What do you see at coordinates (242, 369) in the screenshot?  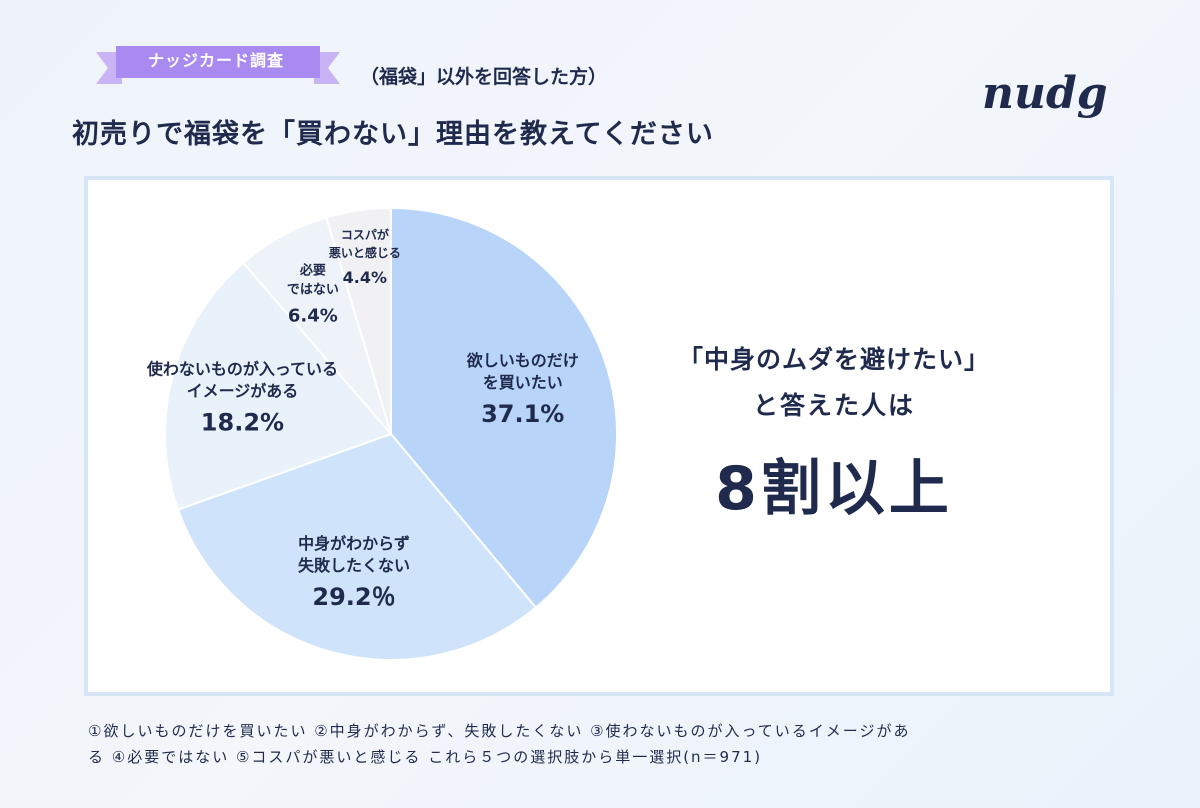 I see `slice-3-label-line-1: 使わないものが入っている` at bounding box center [242, 369].